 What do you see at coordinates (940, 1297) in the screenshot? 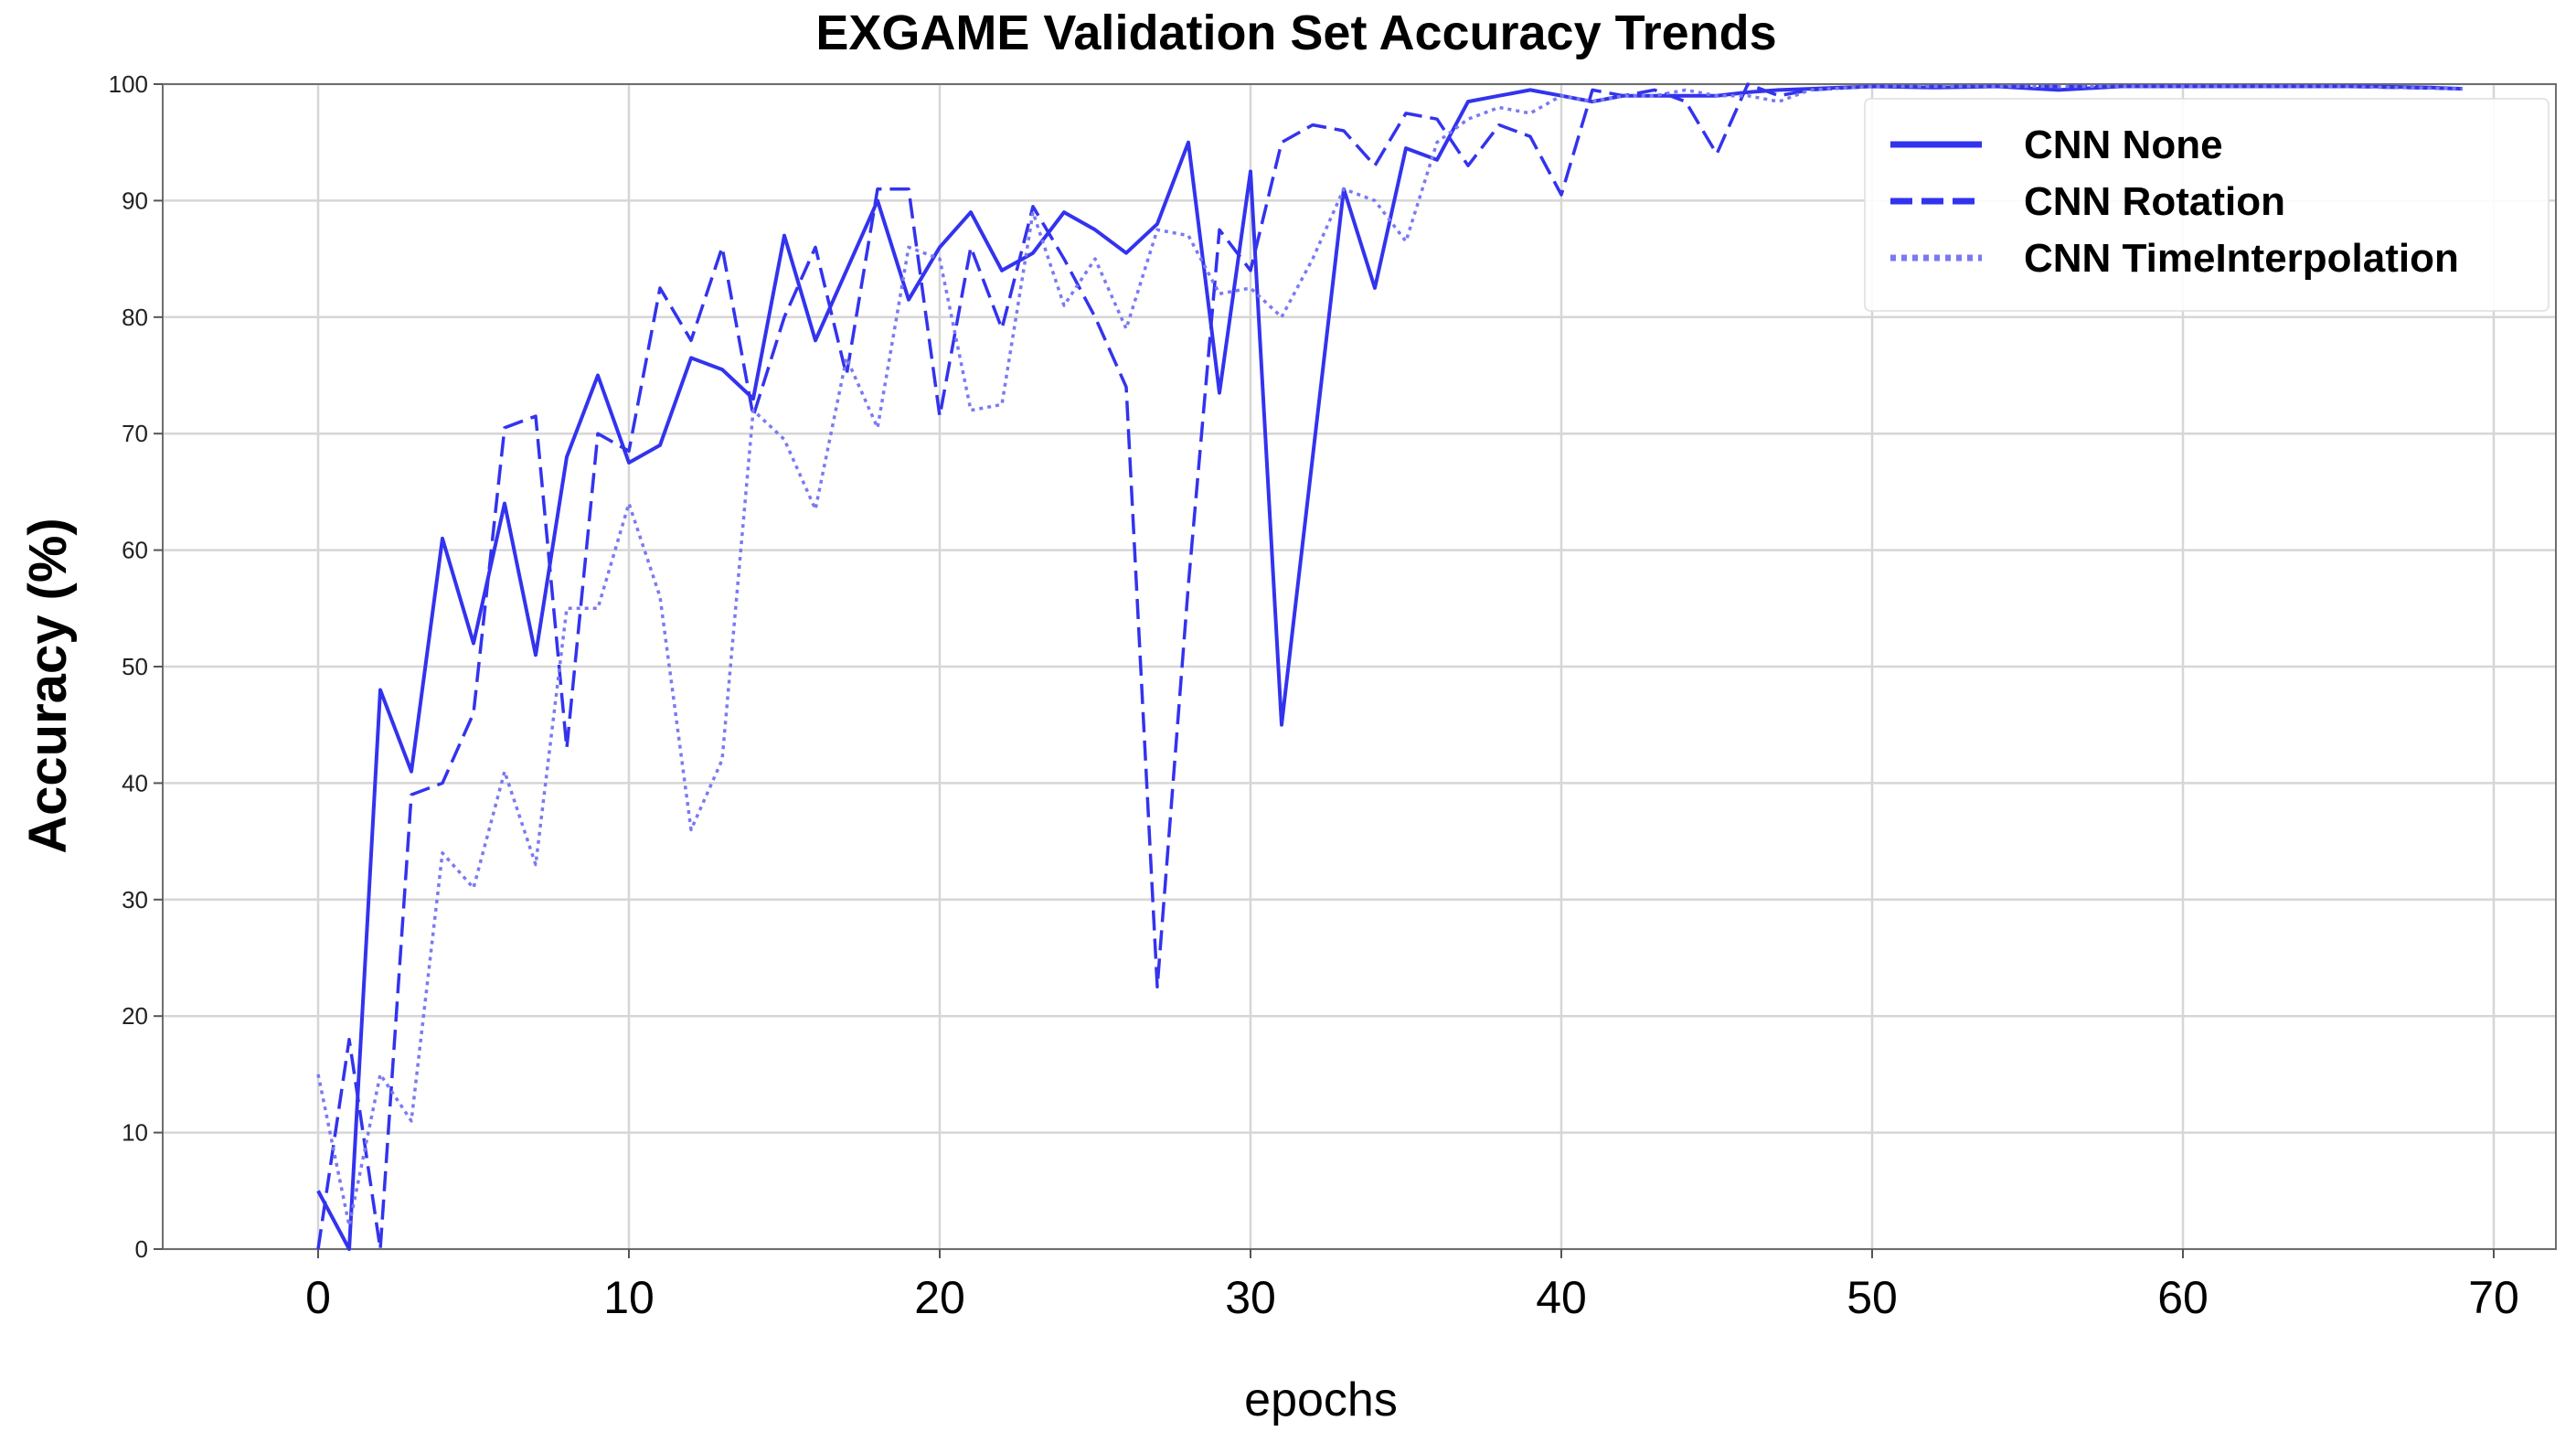
I see `x-tick-label: 20` at bounding box center [940, 1297].